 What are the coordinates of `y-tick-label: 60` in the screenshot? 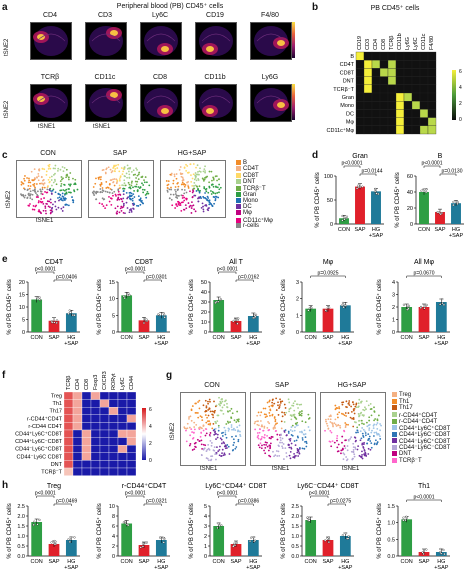 It's located at (410, 177).